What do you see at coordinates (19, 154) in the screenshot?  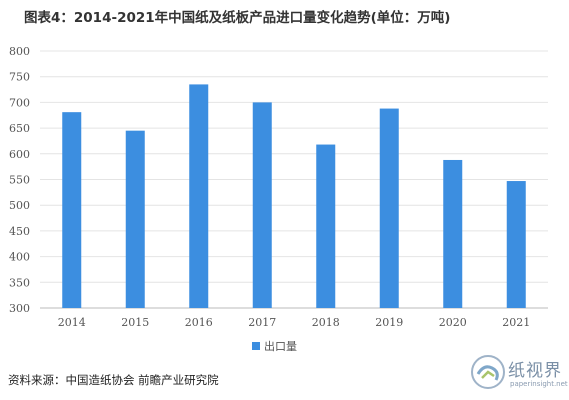 I see `y-tick-label: 600` at bounding box center [19, 154].